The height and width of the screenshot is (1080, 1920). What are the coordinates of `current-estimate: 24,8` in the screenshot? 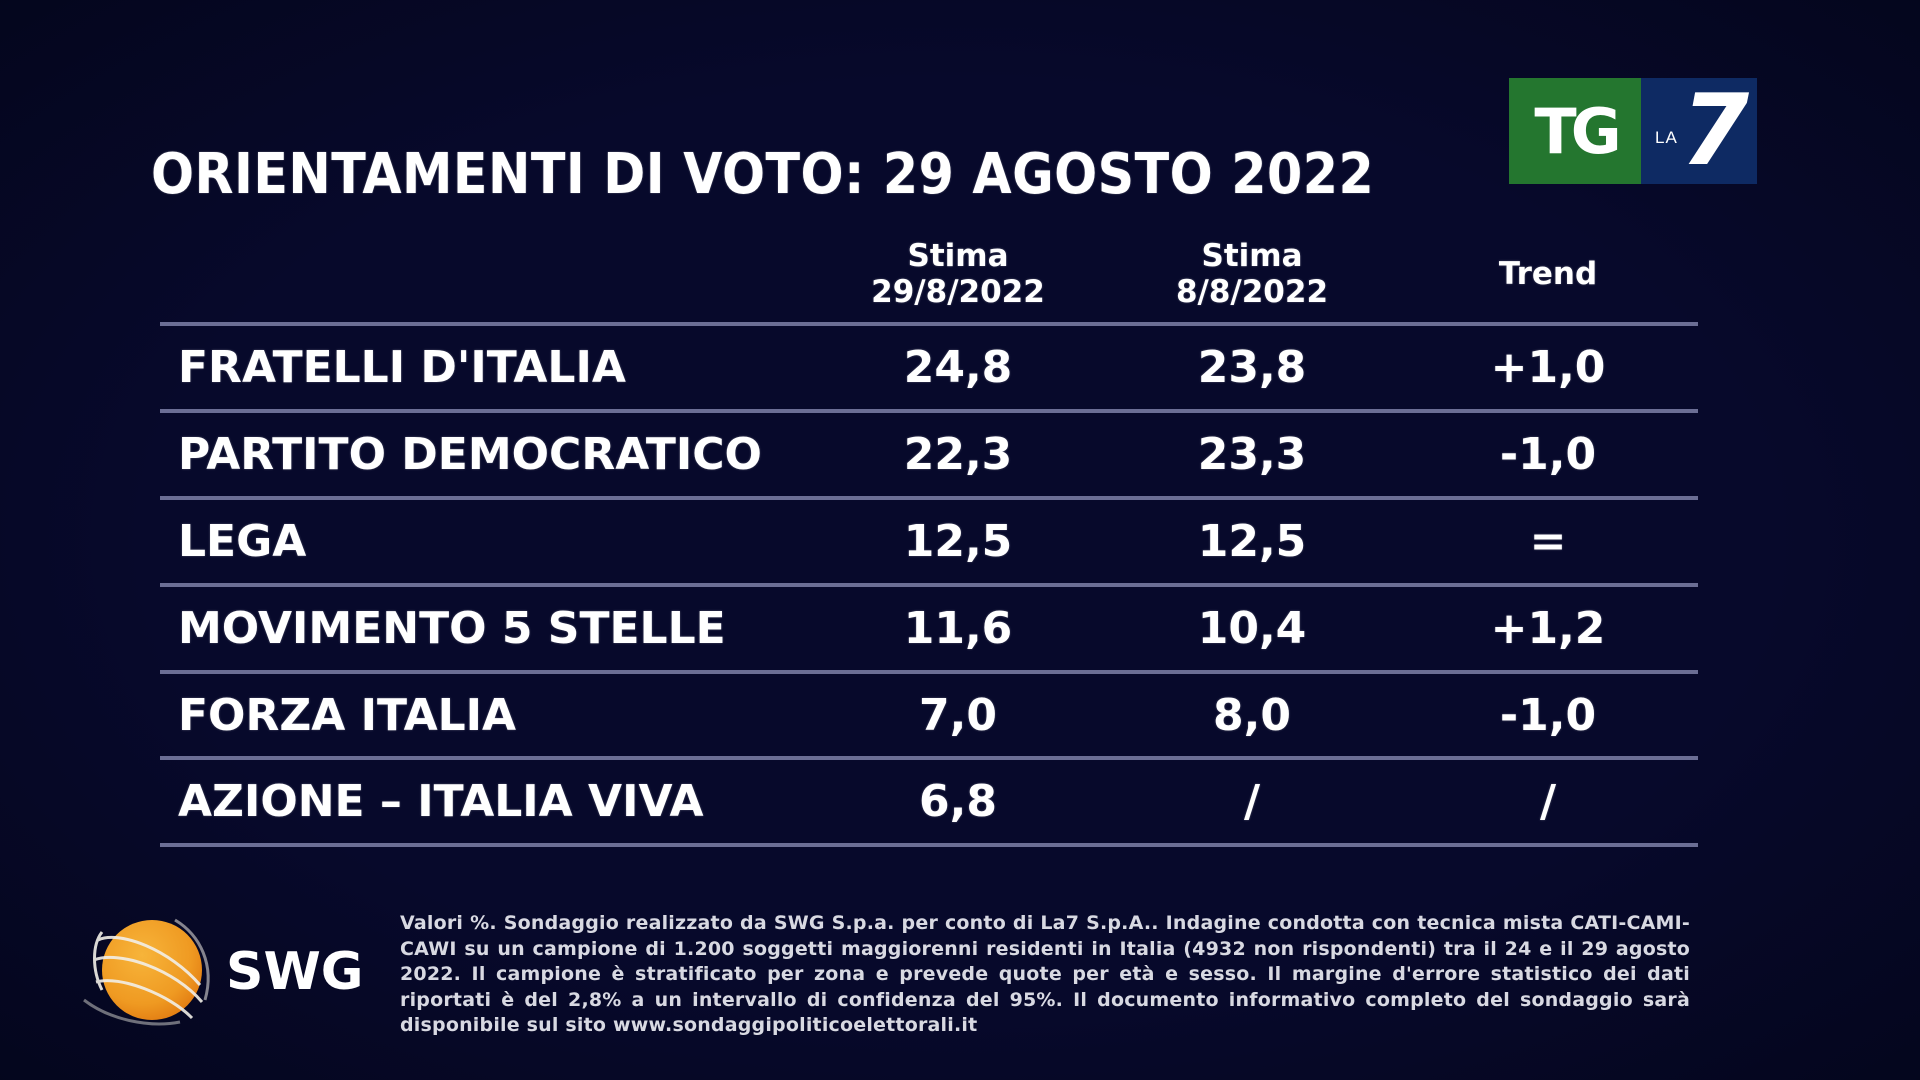 It's located at (958, 367).